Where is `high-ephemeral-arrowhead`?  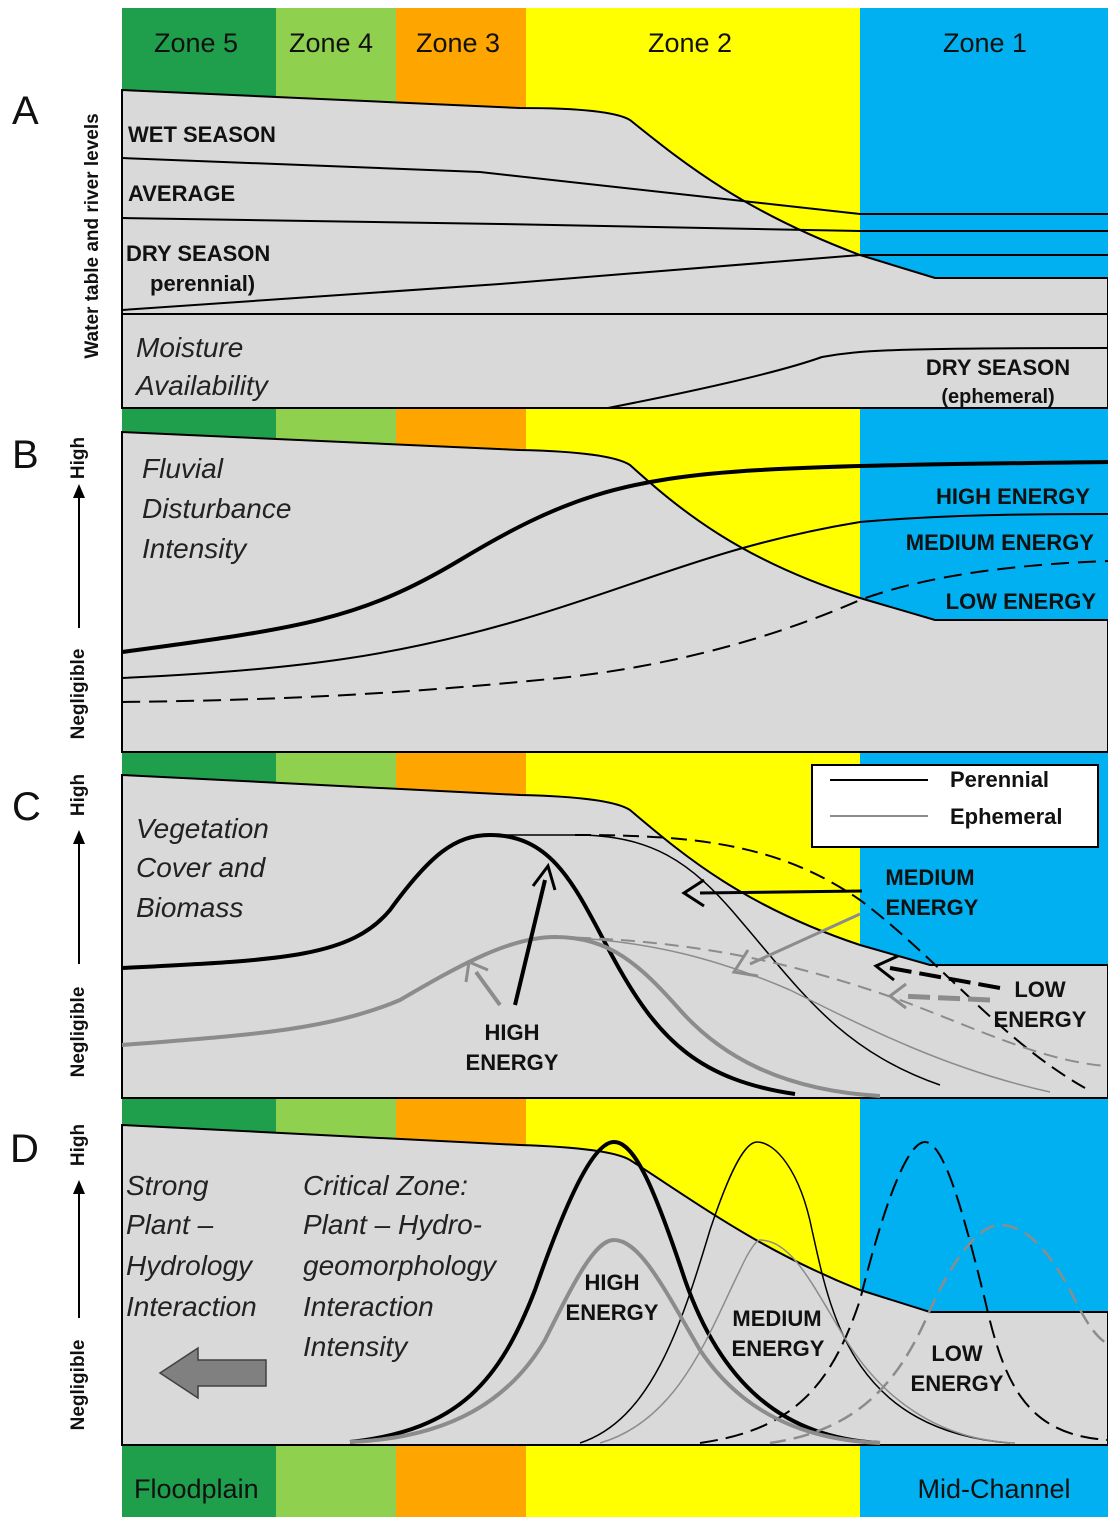
high-ephemeral-arrowhead is located at coordinates (476, 971).